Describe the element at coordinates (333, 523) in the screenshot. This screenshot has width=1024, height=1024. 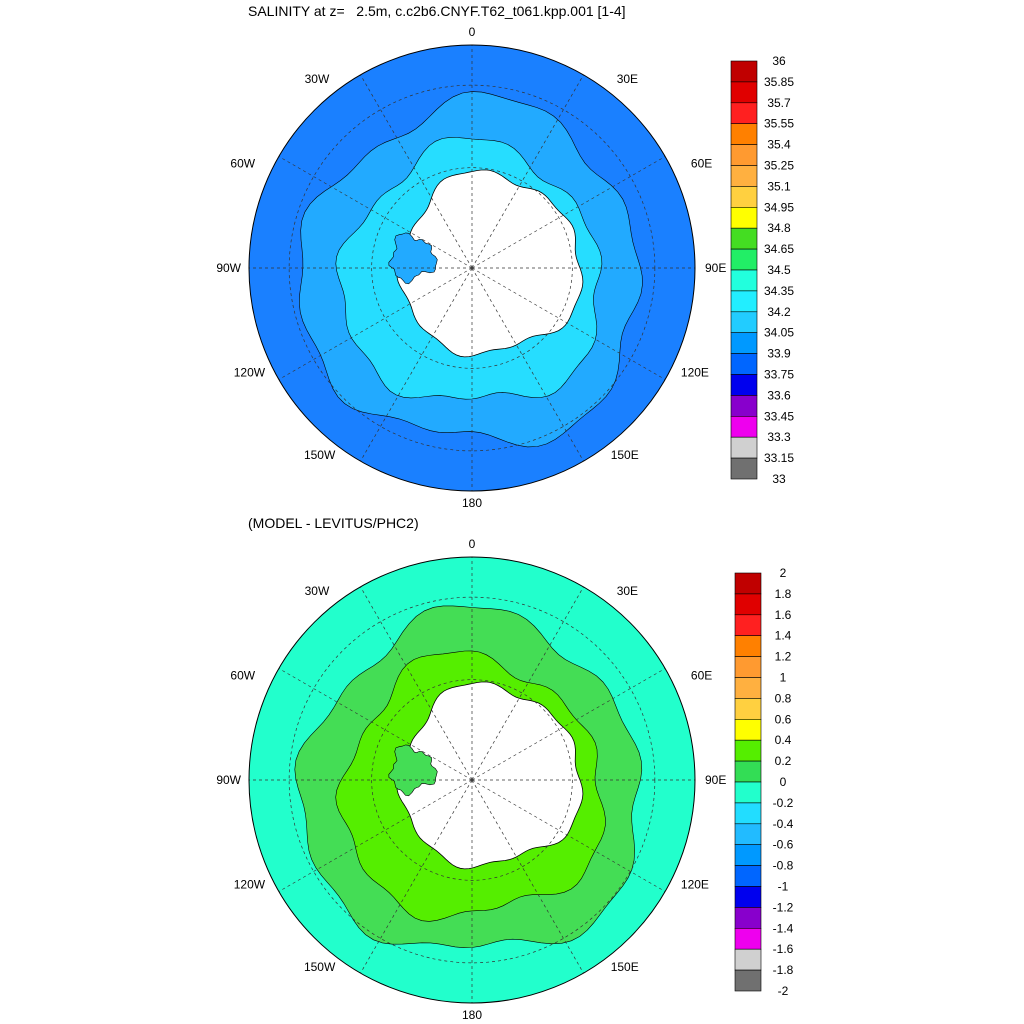
I see `bottom-panel-title: (MODEL - LEVITUS/PHC2)` at that location.